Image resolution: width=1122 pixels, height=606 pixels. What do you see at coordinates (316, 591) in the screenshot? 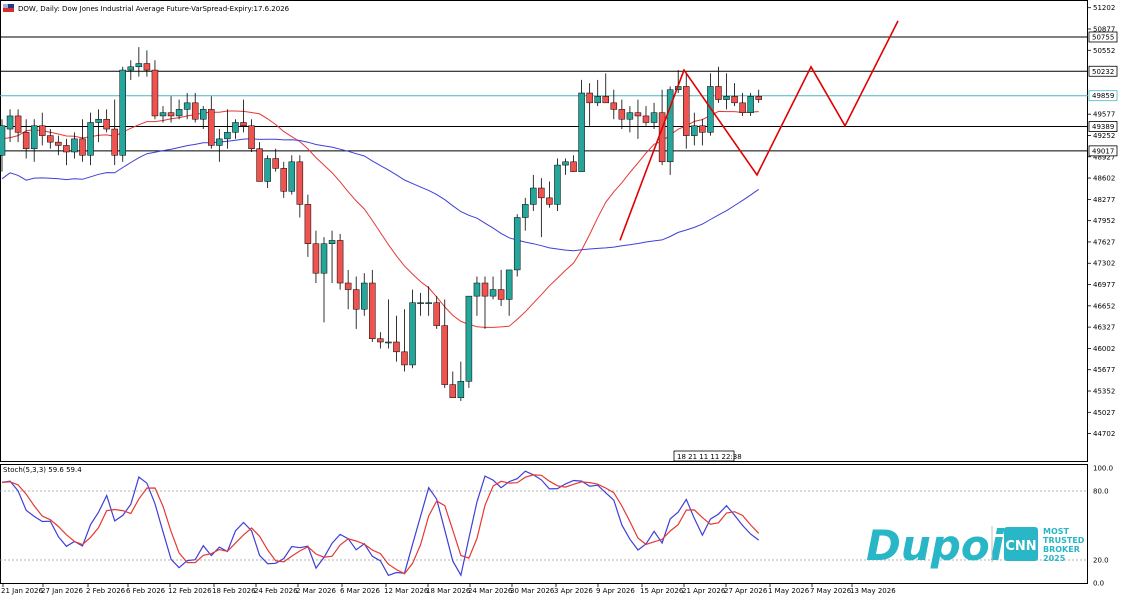
I see `time-tick-label: 2 Mar 2026` at bounding box center [316, 591].